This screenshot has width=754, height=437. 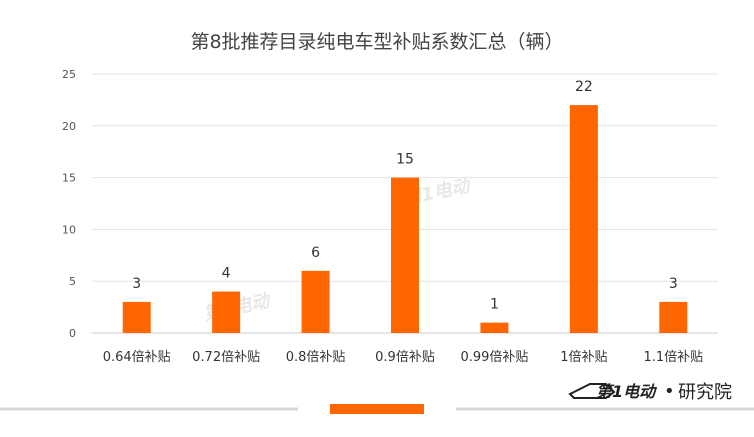 I want to click on y-tick-label: 5, so click(x=72, y=281).